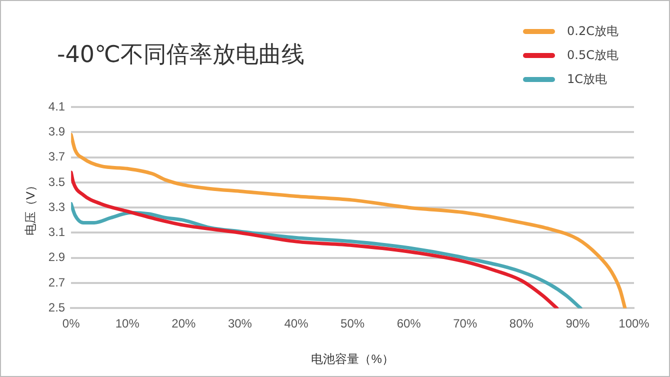 This screenshot has width=670, height=377. I want to click on y-tick-label: 4.1, so click(57, 106).